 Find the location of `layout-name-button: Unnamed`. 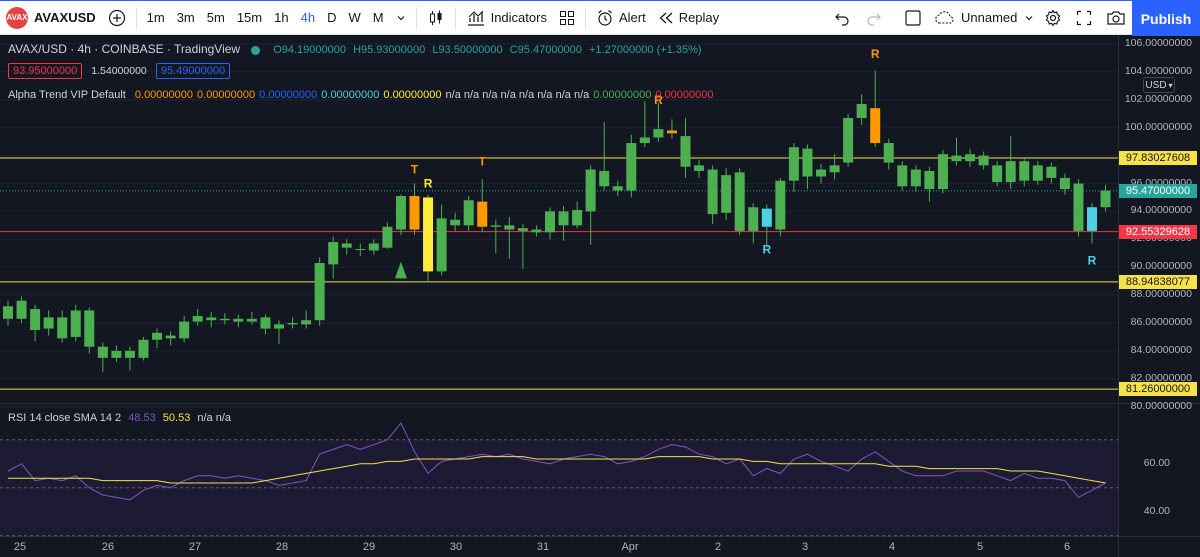

layout-name-button: Unnamed is located at coordinates (984, 17).